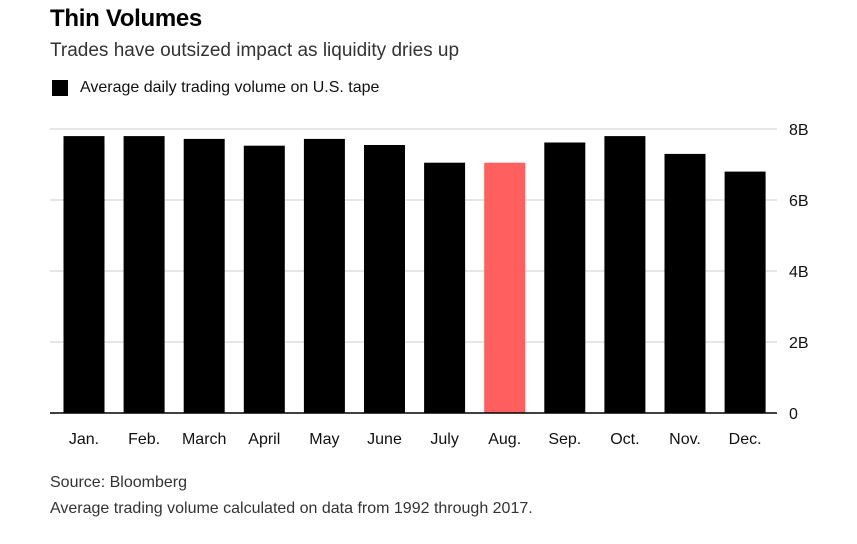 The width and height of the screenshot is (857, 544). Describe the element at coordinates (84, 439) in the screenshot. I see `x-tick-label: Jan.` at that location.